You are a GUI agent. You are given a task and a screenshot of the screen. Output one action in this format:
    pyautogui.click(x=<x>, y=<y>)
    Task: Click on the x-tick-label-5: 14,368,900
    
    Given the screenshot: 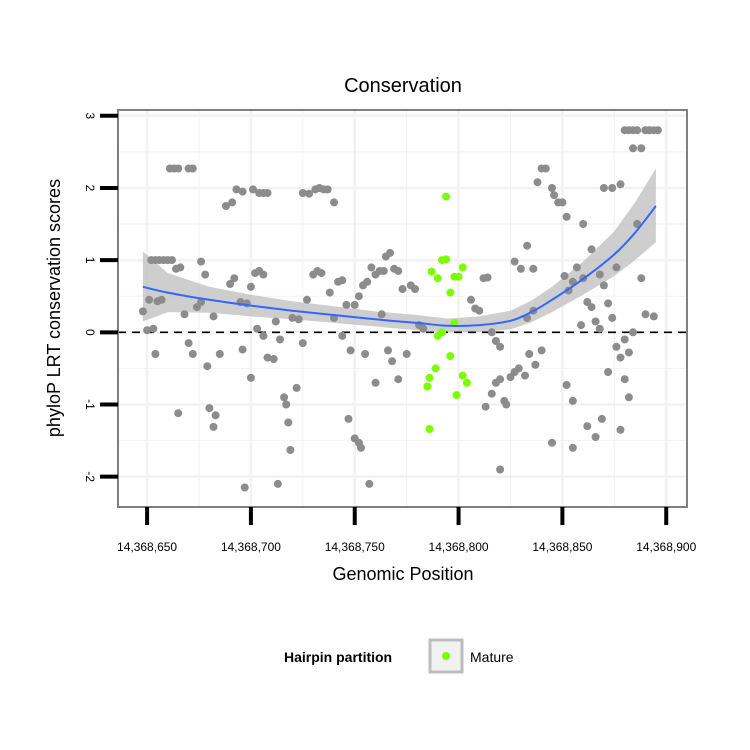 What is the action you would take?
    pyautogui.click(x=666, y=547)
    